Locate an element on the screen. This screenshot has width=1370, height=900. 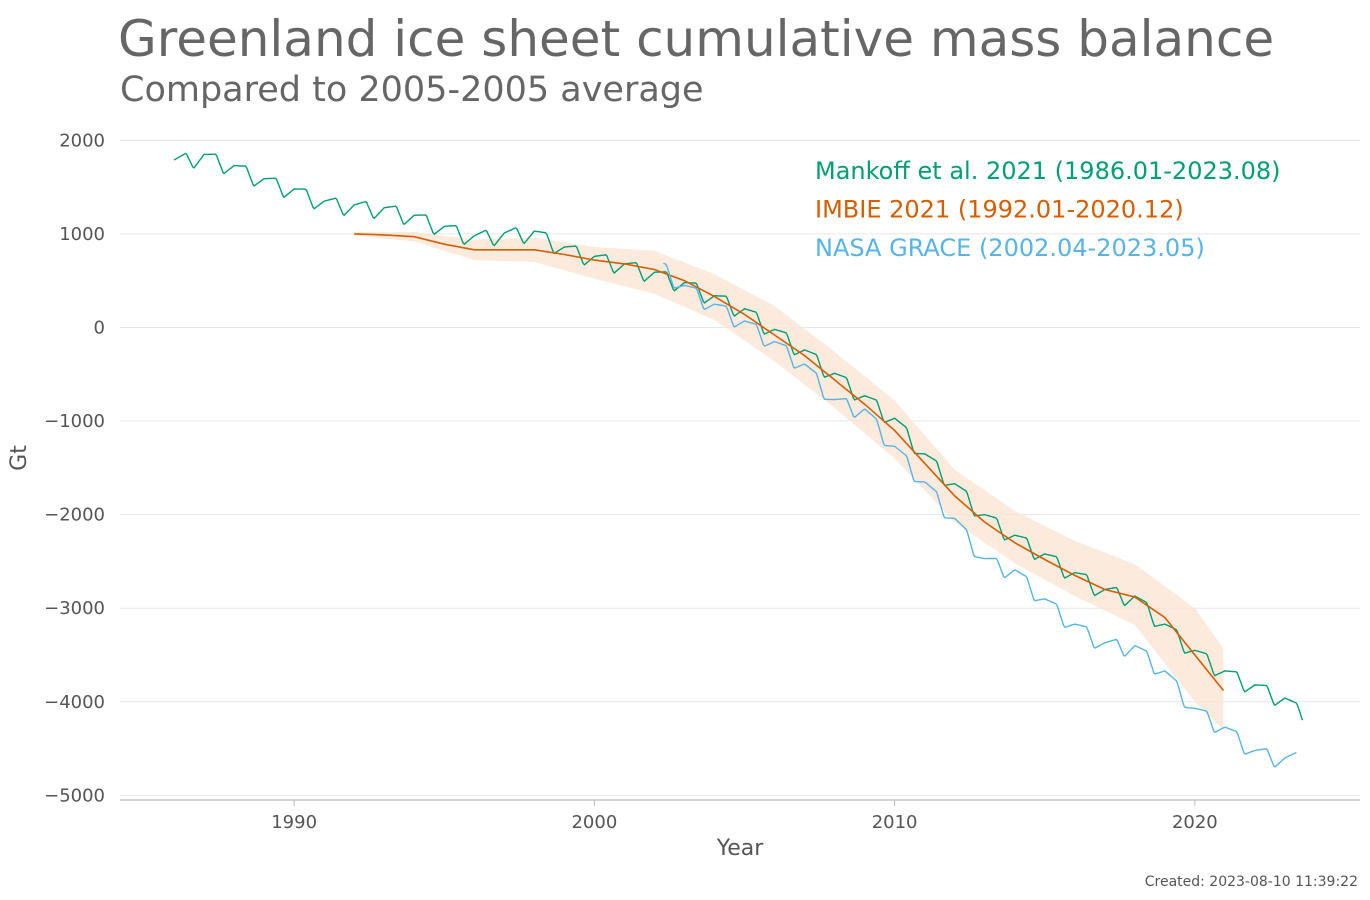
legend-entry: Mankoff et al. 2021 (1986.01-2023.08) is located at coordinates (1048, 171).